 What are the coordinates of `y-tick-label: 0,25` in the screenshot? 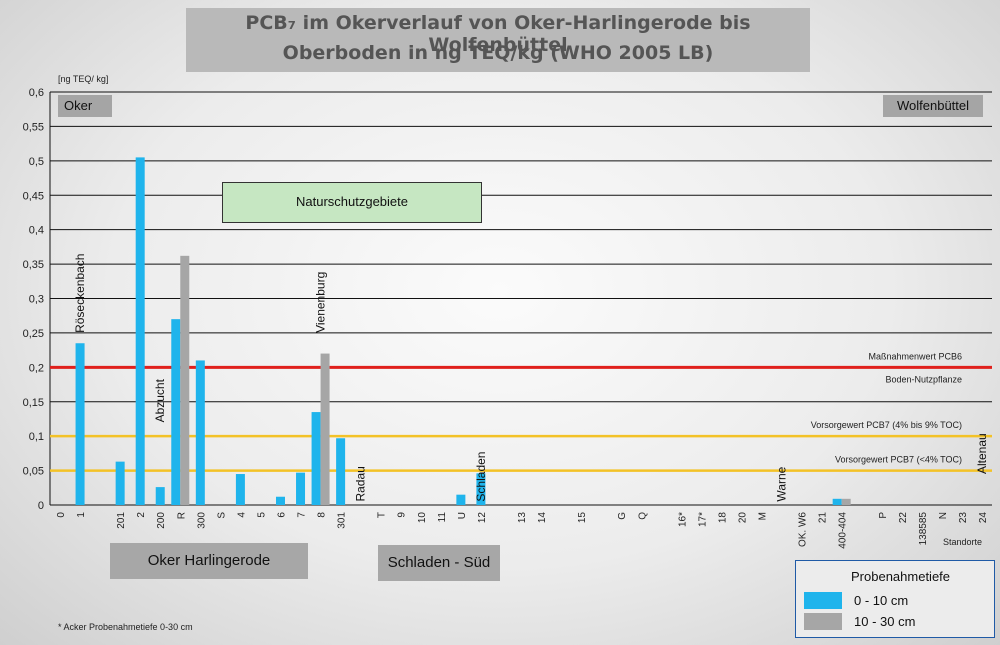 It's located at (33, 334).